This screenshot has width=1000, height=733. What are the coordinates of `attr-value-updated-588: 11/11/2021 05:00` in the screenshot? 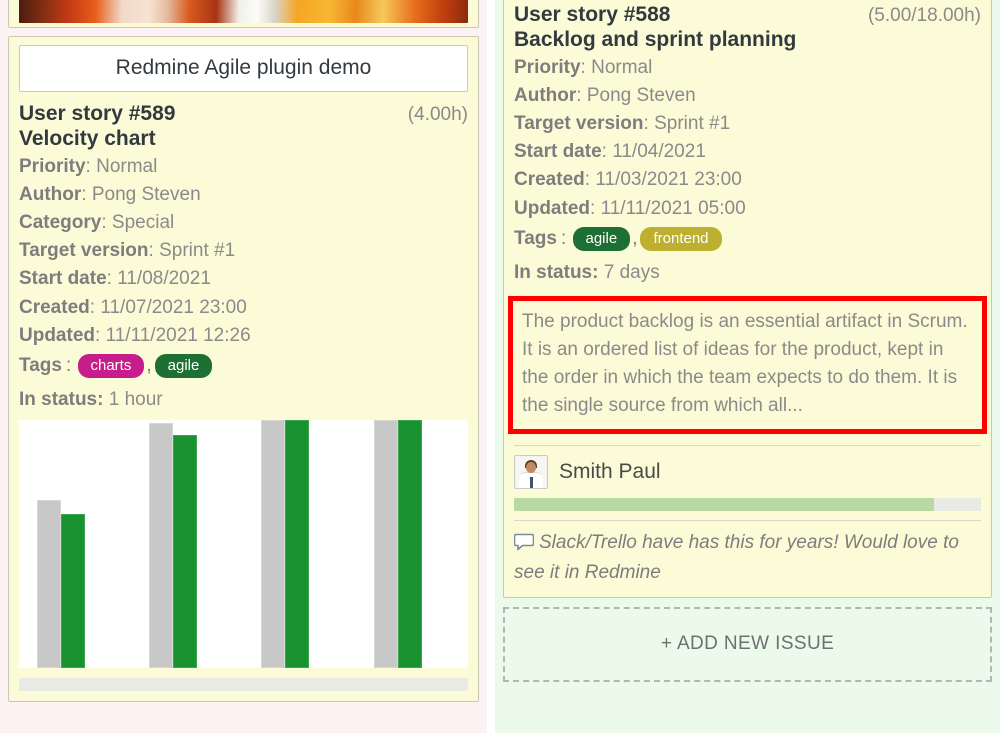 It's located at (673, 208).